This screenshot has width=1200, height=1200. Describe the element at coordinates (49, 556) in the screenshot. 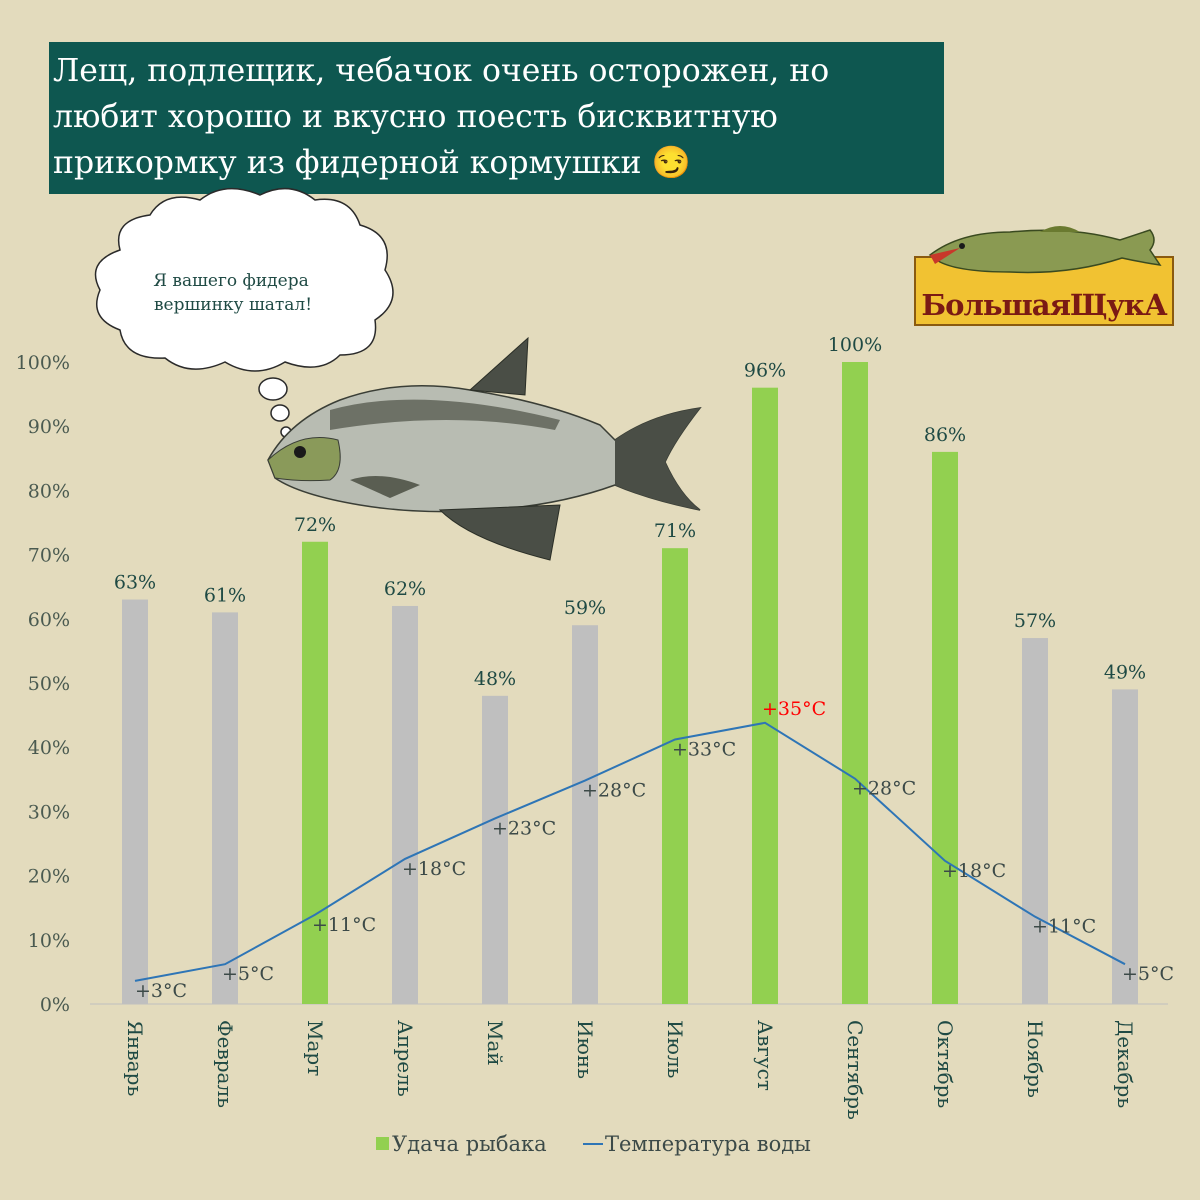

I see `y-tick-label: 70%` at that location.